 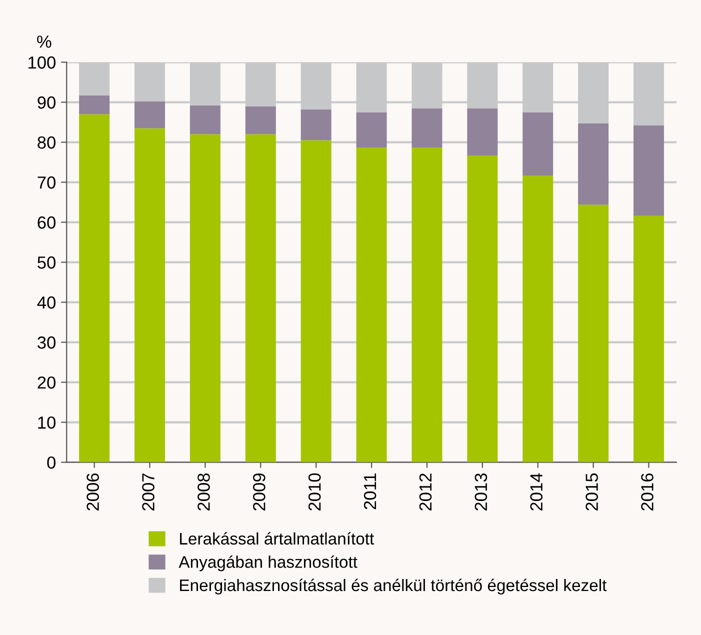 I want to click on x-tick-label: 2007, so click(x=148, y=492).